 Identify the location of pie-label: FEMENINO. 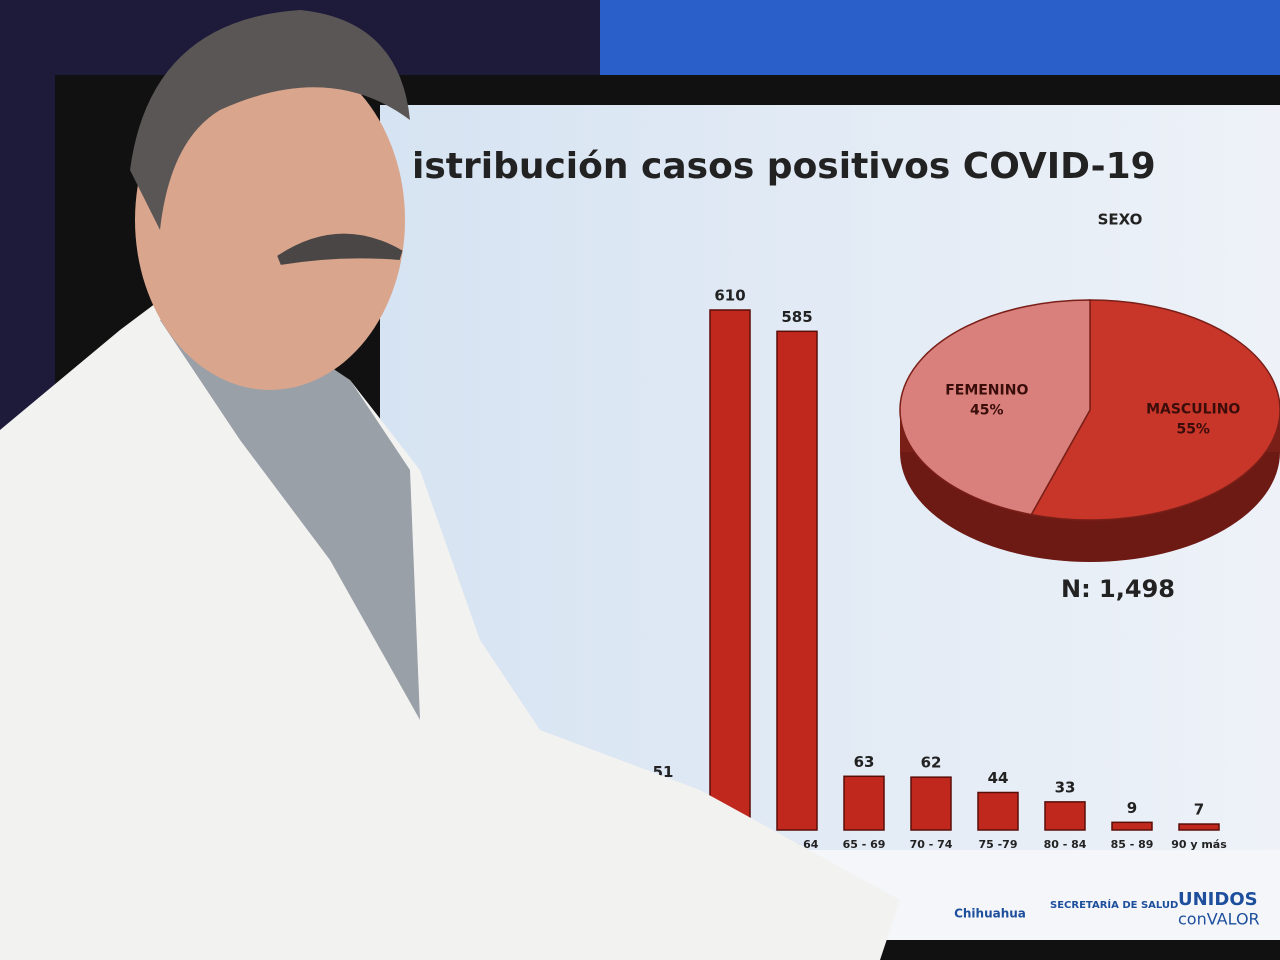
(986, 391).